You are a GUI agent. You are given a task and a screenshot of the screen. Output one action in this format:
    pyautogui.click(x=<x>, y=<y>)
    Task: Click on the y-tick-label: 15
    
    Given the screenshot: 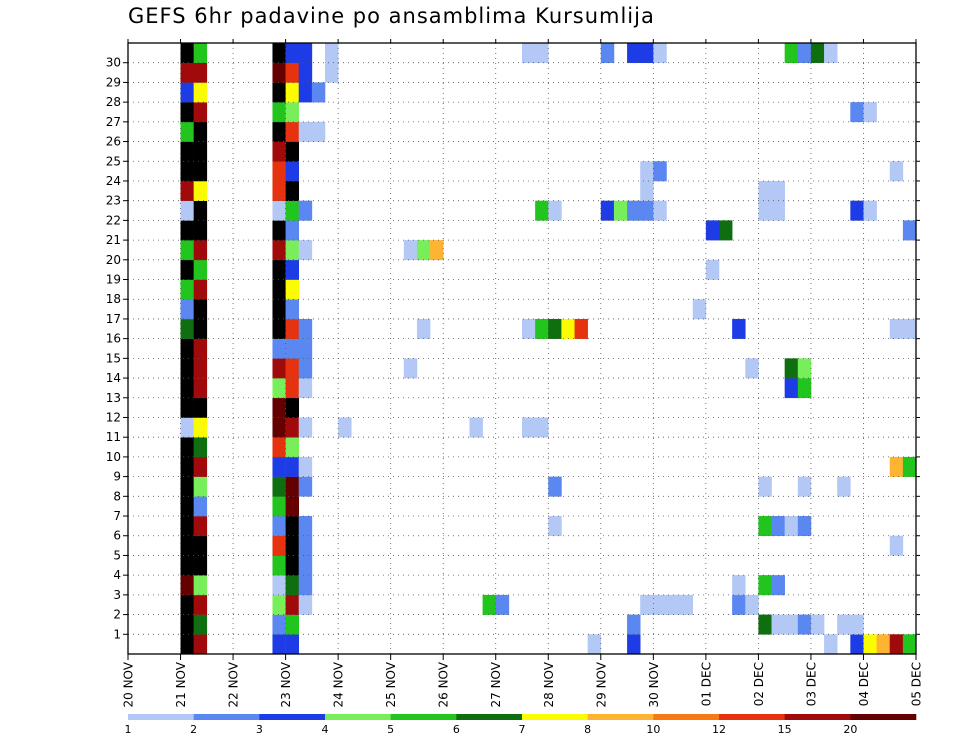 What is the action you would take?
    pyautogui.click(x=113, y=358)
    